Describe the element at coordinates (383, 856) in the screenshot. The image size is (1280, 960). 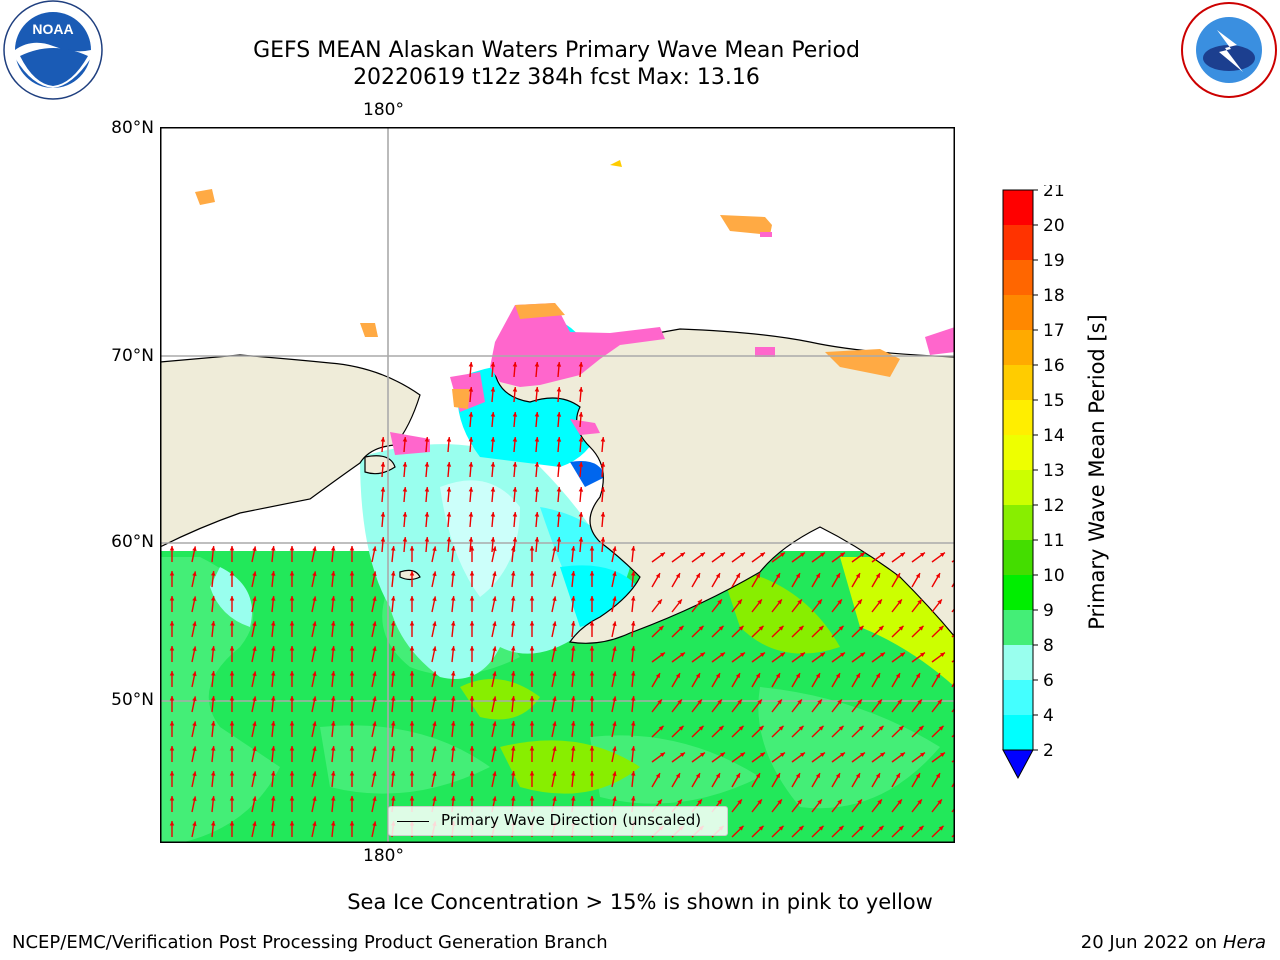
I see `lon-label-bottom: 180°` at that location.